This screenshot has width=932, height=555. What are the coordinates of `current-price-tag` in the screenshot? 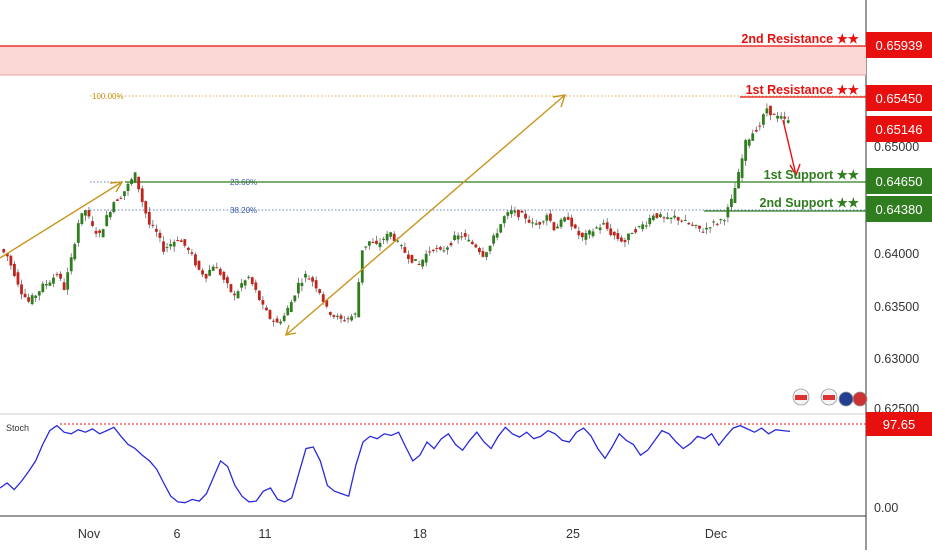 It's located at (899, 129).